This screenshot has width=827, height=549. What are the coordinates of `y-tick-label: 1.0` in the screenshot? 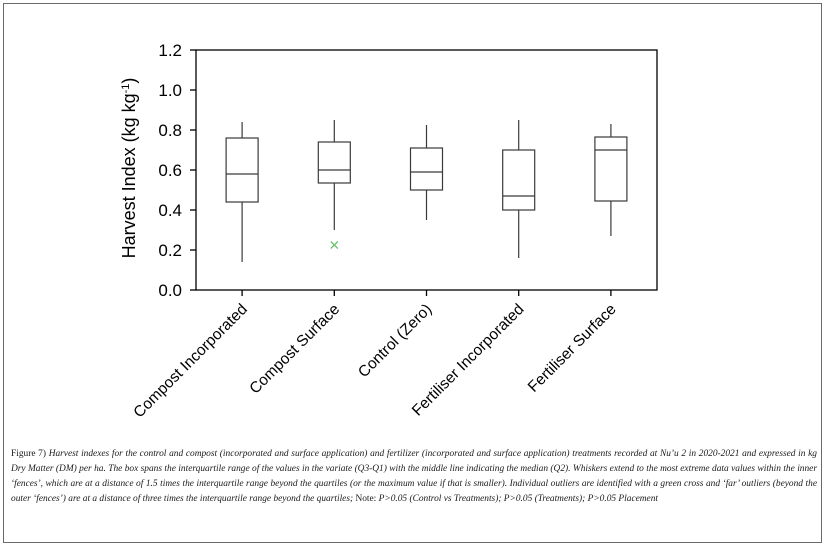 It's located at (170, 90).